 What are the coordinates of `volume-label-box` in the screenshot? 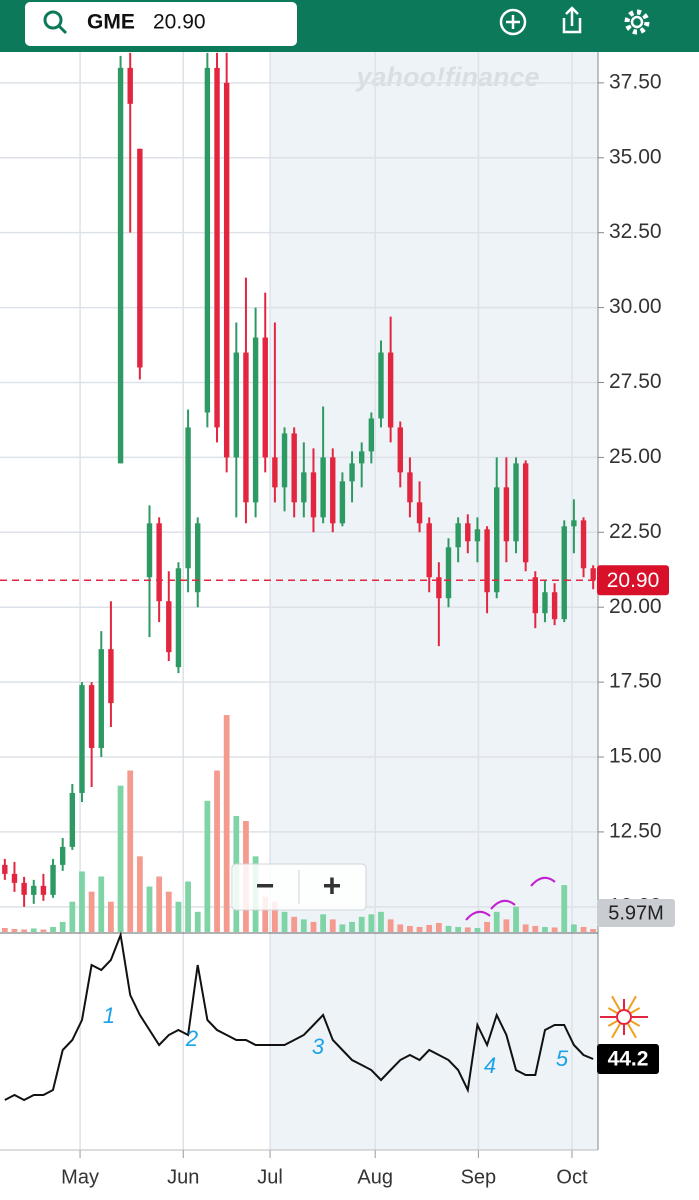 It's located at (636, 912).